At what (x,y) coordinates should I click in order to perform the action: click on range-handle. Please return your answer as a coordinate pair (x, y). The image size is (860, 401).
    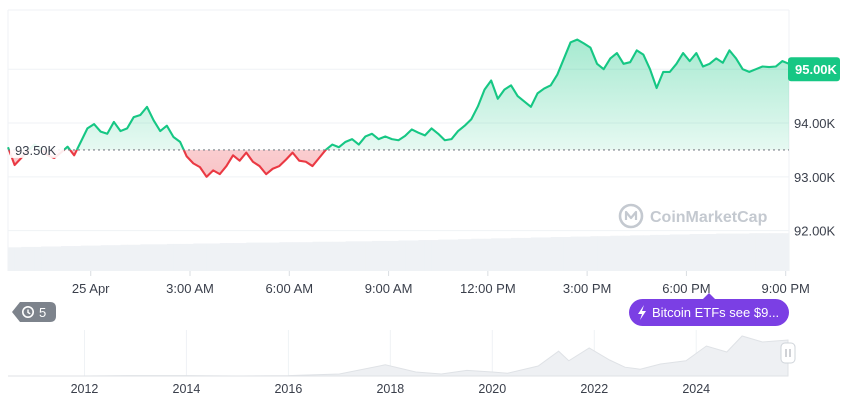
    Looking at the image, I should click on (788, 353).